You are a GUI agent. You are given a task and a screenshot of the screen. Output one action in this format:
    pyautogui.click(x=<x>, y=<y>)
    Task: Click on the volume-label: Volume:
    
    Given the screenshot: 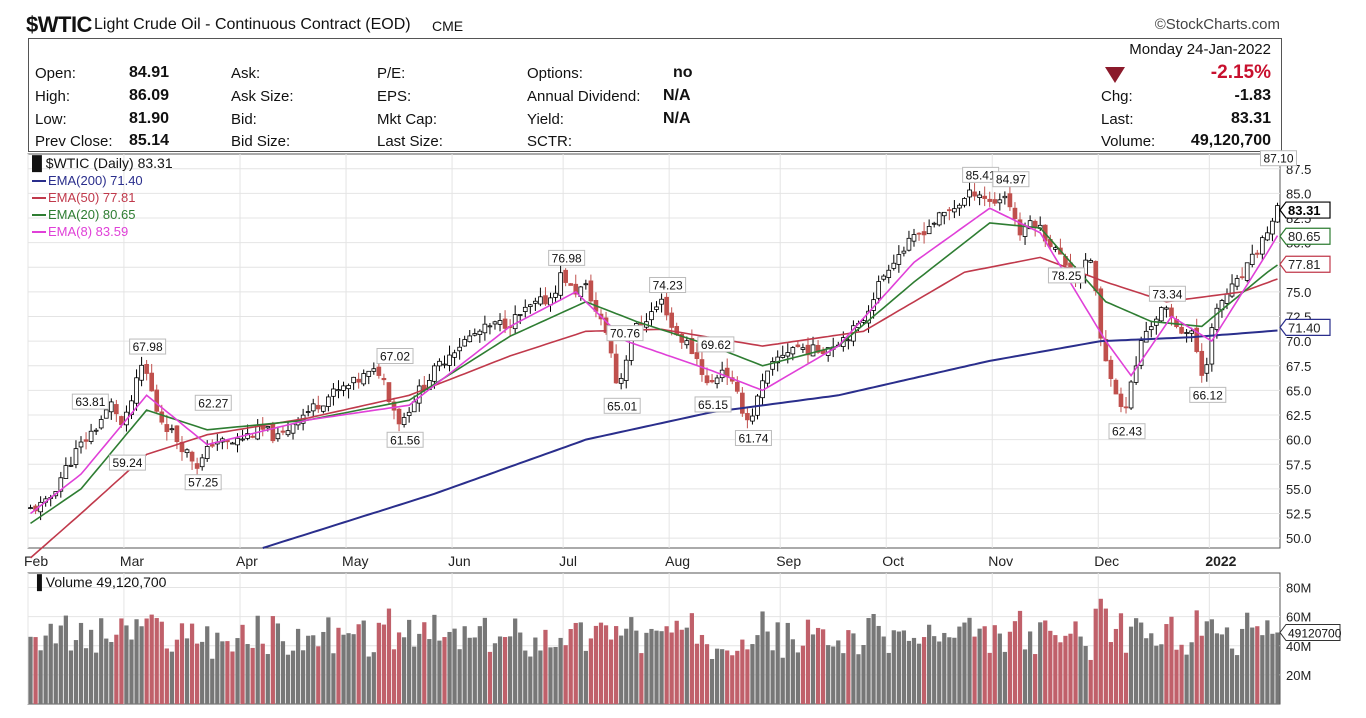 What is the action you would take?
    pyautogui.click(x=1128, y=141)
    